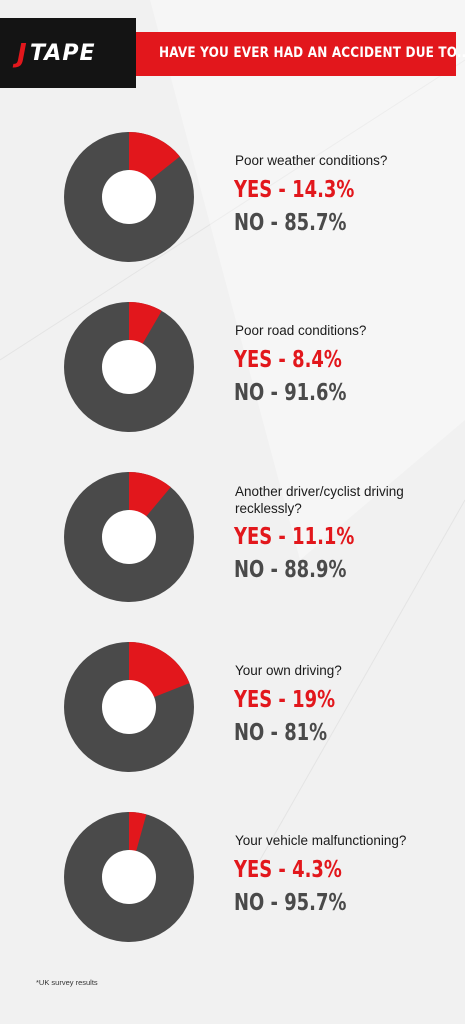 This screenshot has width=465, height=1024. What do you see at coordinates (67, 982) in the screenshot?
I see `footnote: *UK survey results` at bounding box center [67, 982].